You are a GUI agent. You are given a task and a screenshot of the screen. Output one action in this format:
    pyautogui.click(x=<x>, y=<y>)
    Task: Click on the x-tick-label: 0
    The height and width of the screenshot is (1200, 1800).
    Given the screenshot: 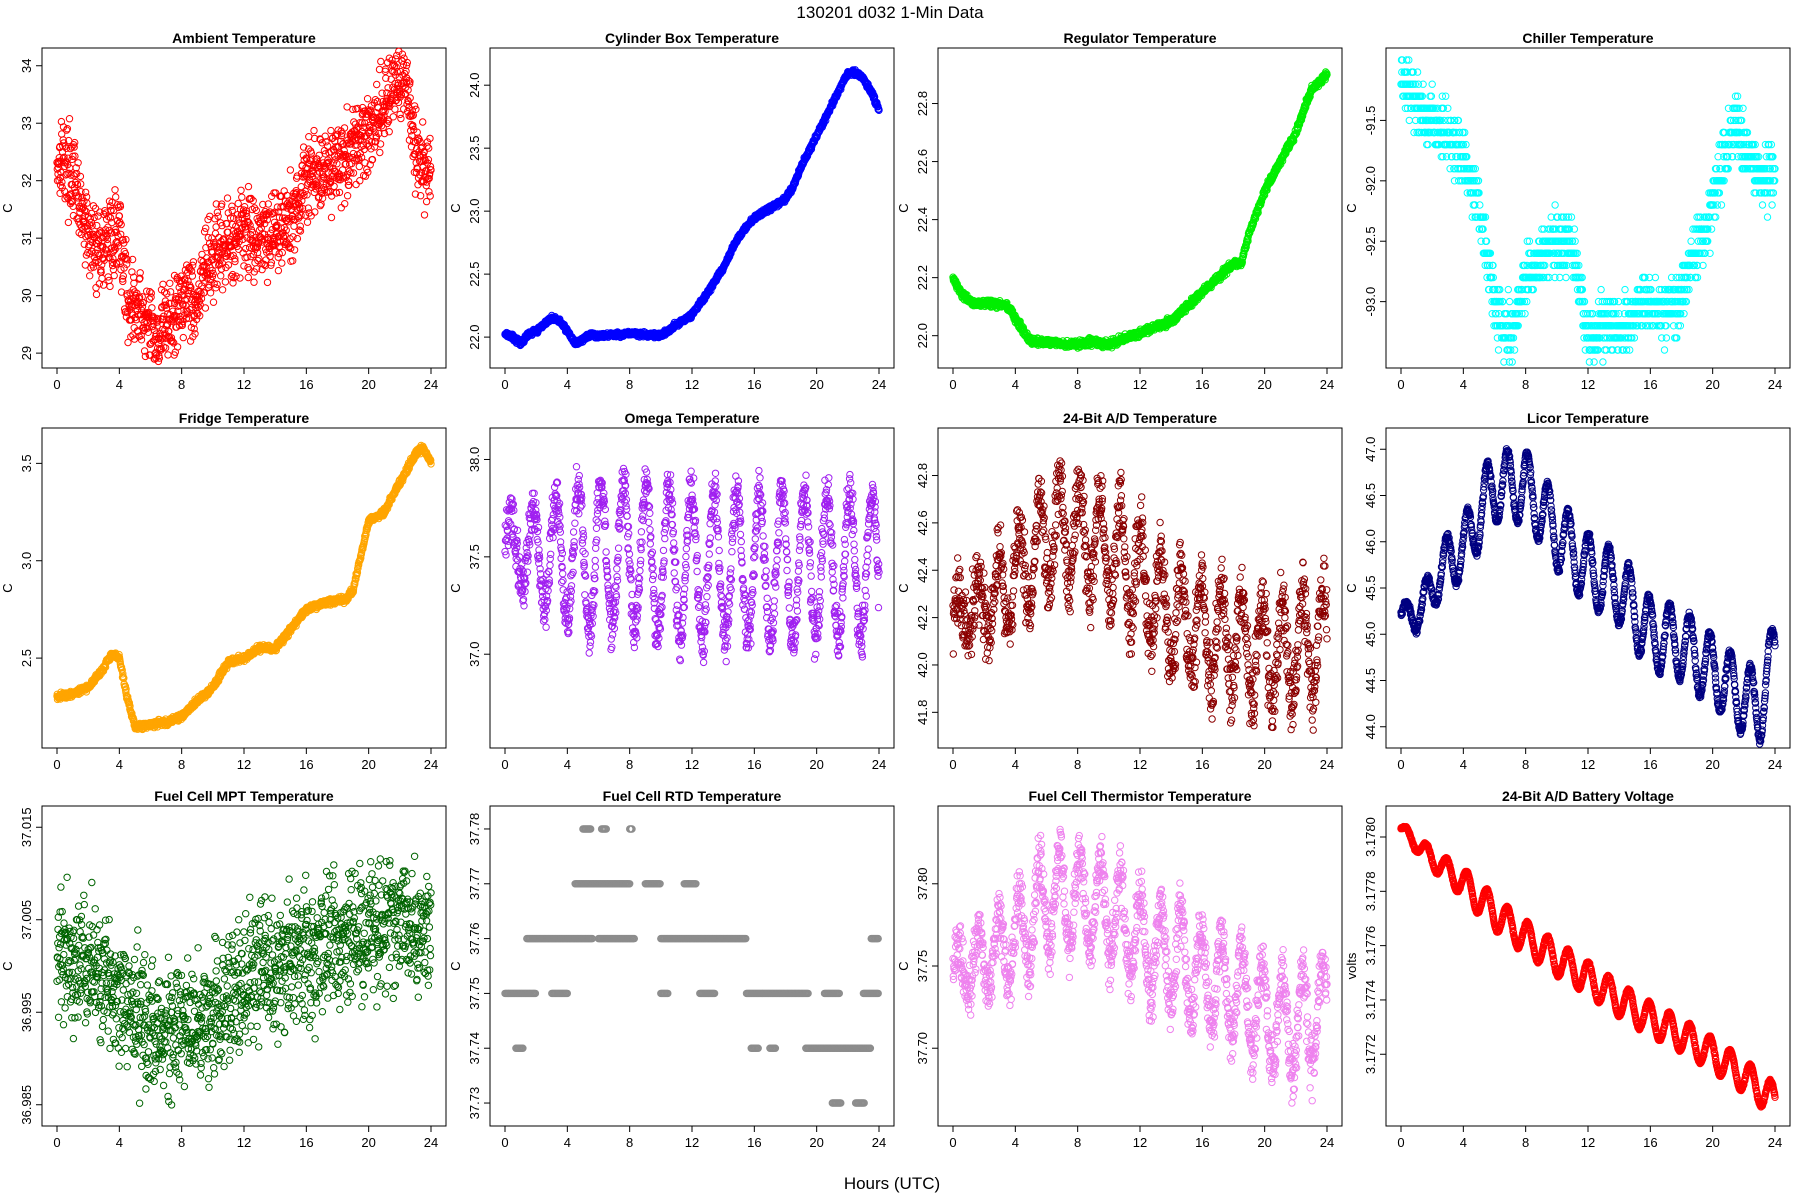 What is the action you would take?
    pyautogui.click(x=504, y=384)
    